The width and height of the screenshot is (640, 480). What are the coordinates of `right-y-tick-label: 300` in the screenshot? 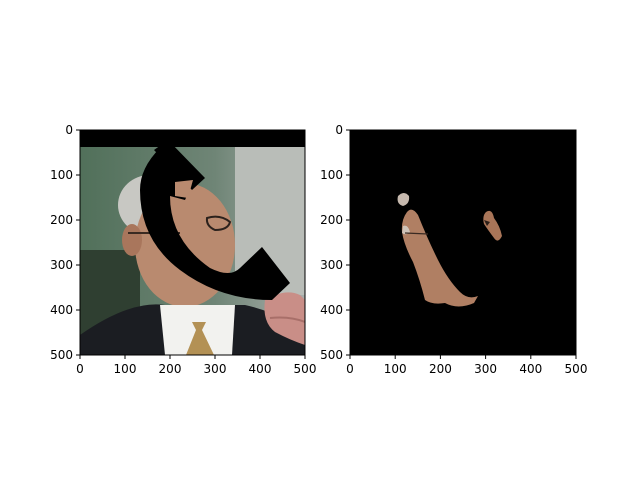 It's located at (331, 265).